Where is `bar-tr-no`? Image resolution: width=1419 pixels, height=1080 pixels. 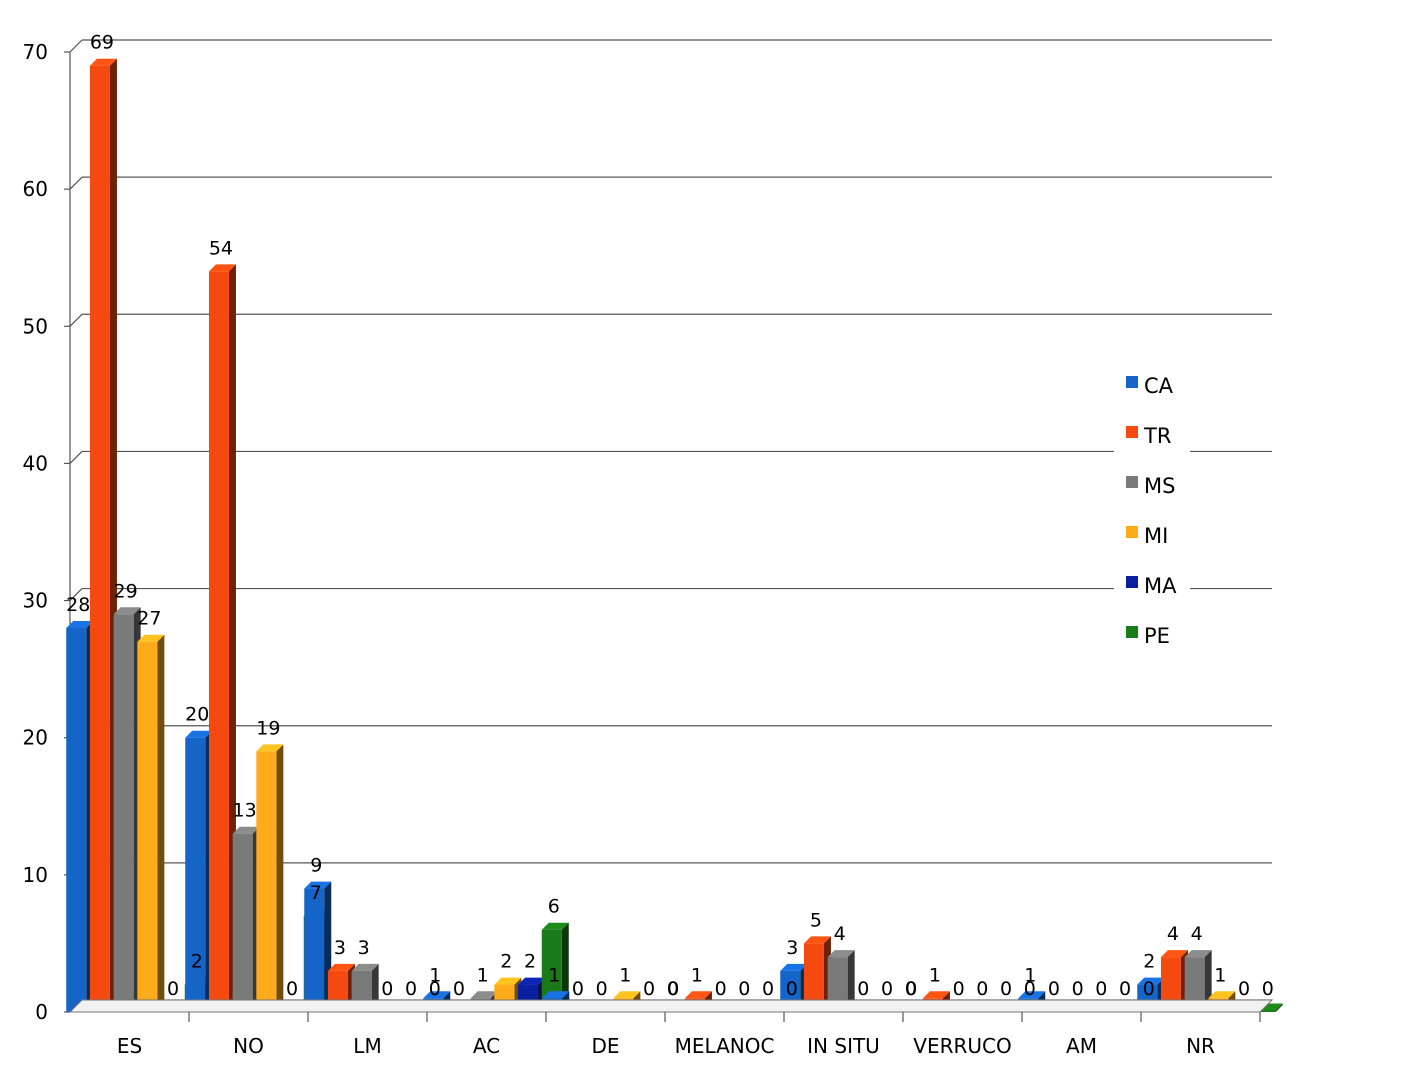 bar-tr-no is located at coordinates (222, 638).